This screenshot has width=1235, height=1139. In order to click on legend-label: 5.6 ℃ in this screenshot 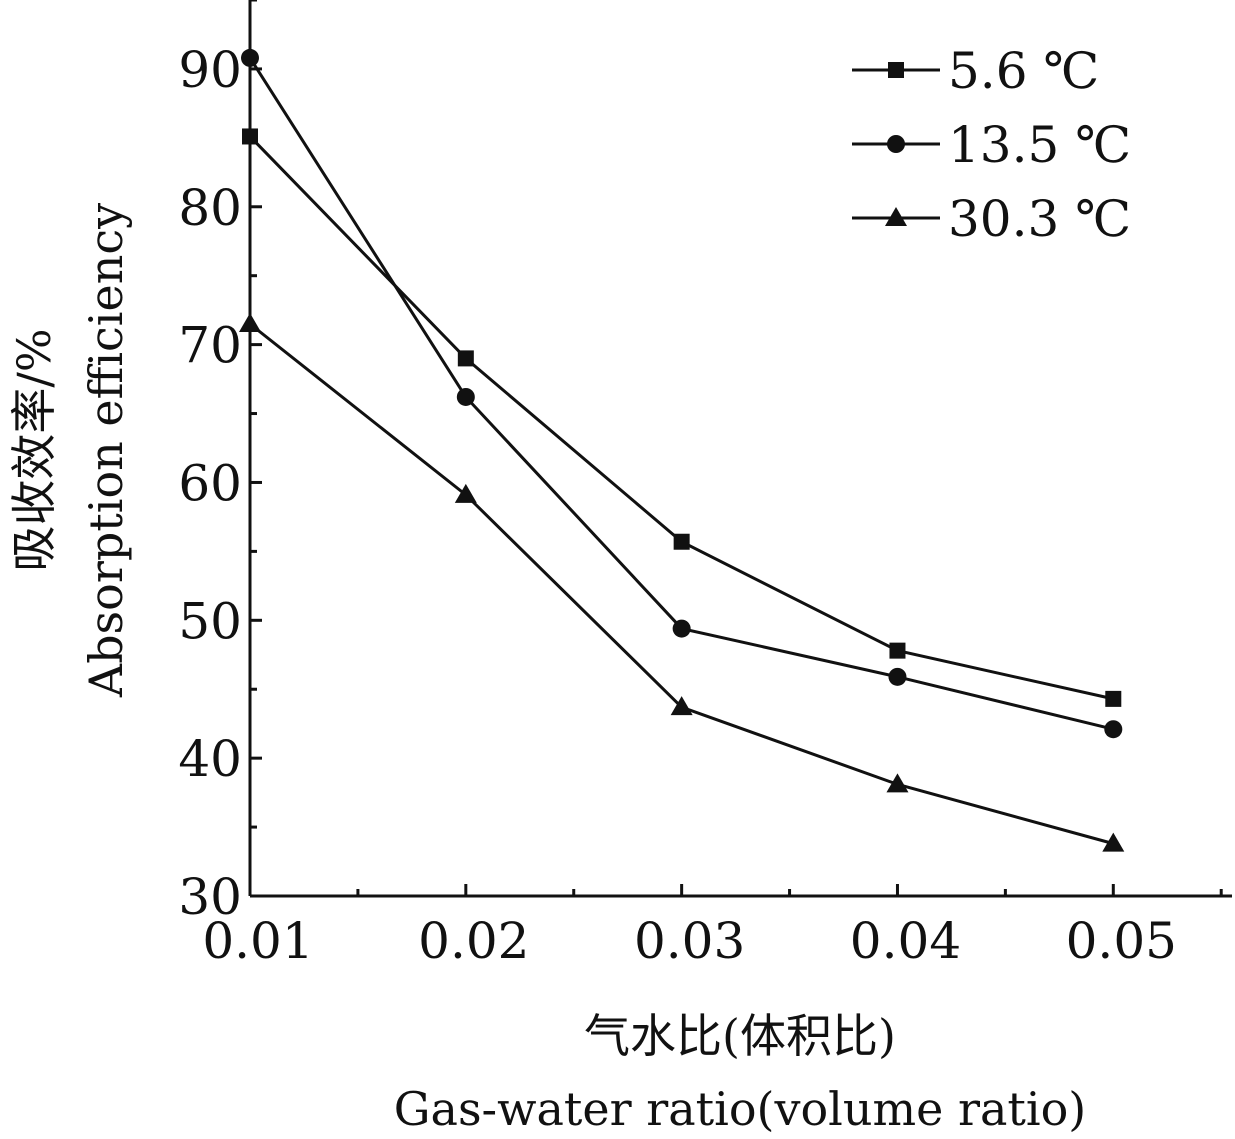, I will do `click(1023, 71)`.